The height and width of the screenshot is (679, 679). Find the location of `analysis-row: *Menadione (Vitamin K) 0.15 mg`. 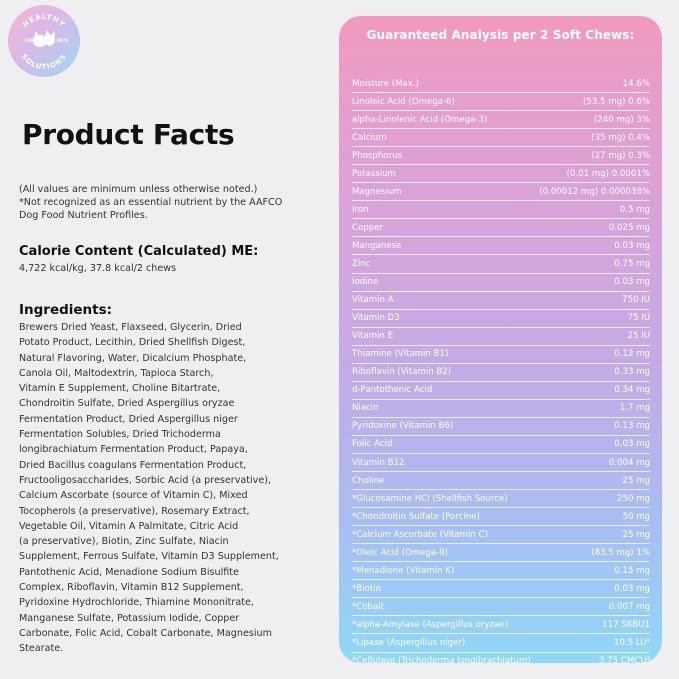

analysis-row: *Menadione (Vitamin K) 0.15 mg is located at coordinates (501, 571).